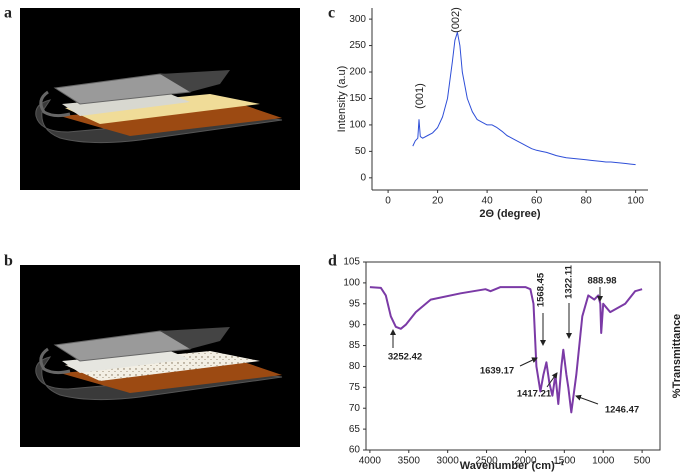 Image resolution: width=685 pixels, height=474 pixels. What do you see at coordinates (8, 13) in the screenshot?
I see `panel-label: a` at bounding box center [8, 13].